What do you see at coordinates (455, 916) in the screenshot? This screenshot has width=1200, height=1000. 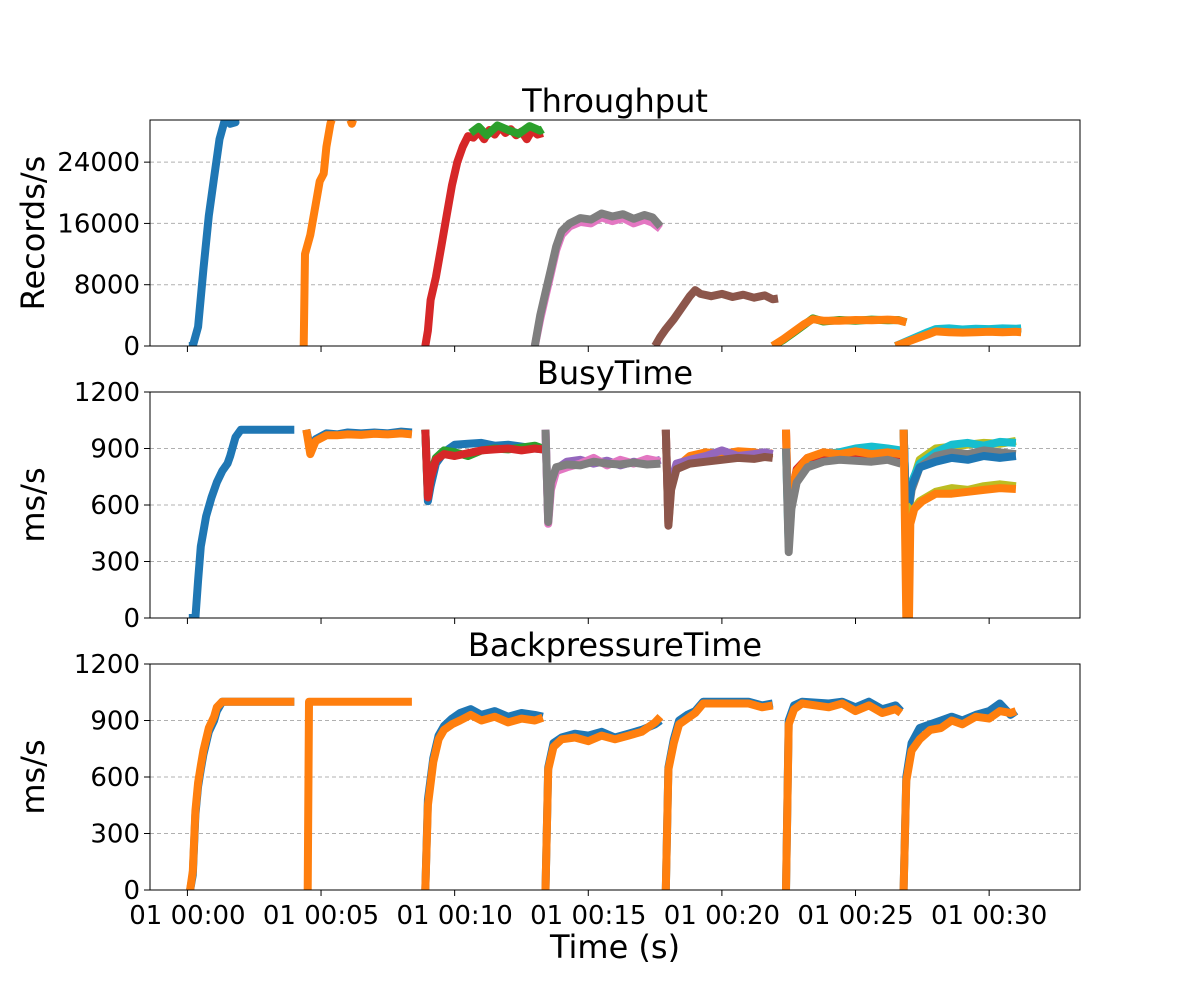 I see `x-tick-label: 01 00:10` at bounding box center [455, 916].